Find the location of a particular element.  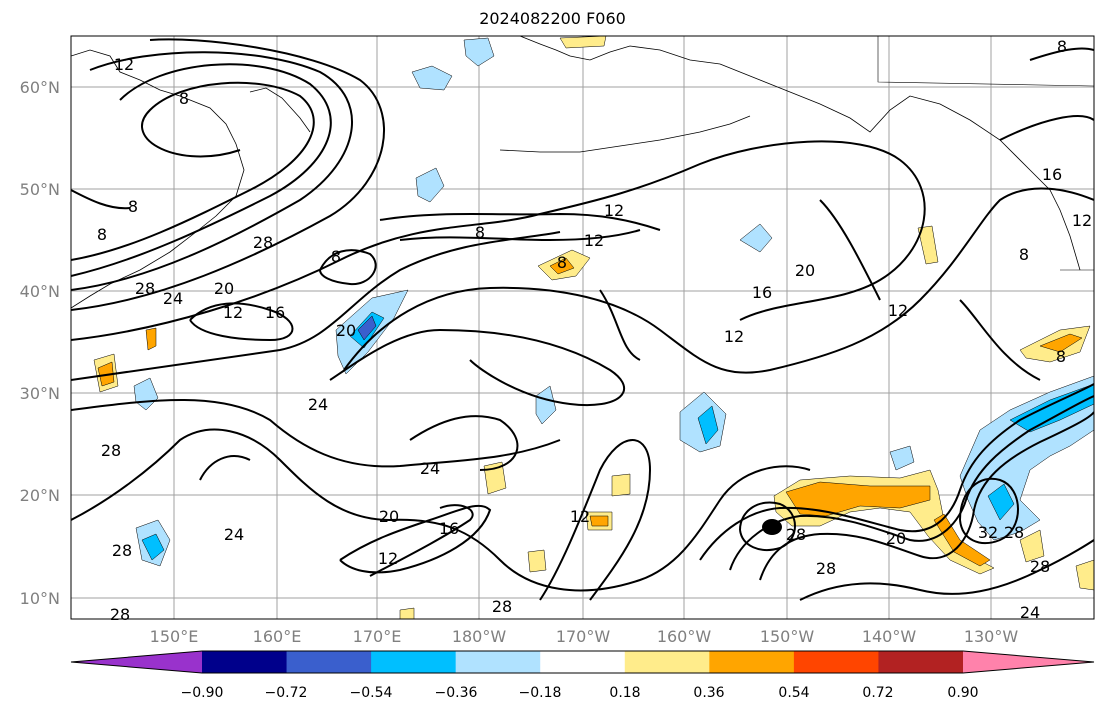

border-canada is located at coordinates (985, 61).